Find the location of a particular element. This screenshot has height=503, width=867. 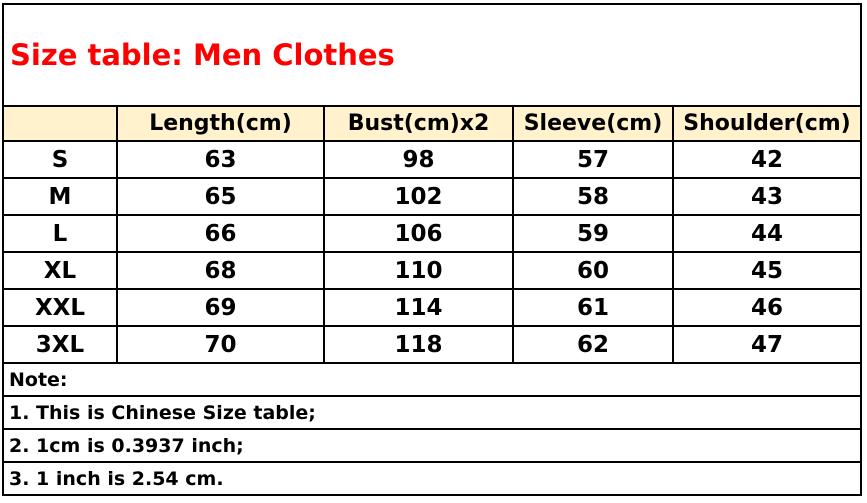

table-cell: 46 is located at coordinates (767, 307).